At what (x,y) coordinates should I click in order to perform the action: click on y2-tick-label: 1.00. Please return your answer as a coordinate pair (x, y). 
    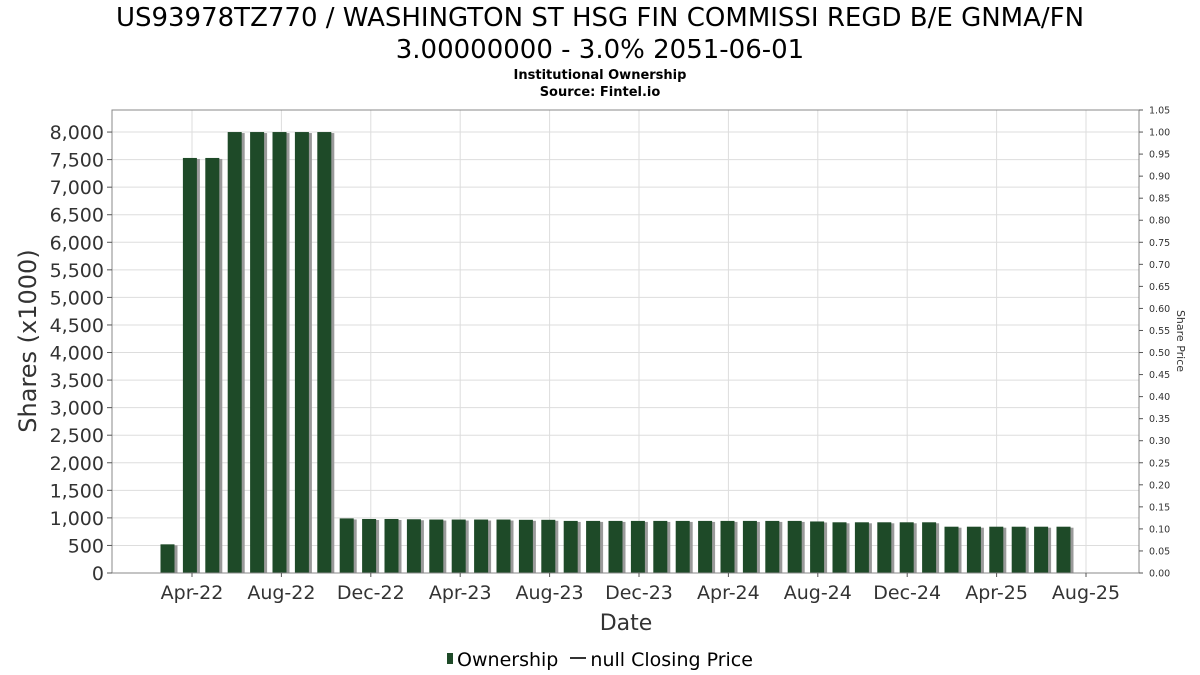
    Looking at the image, I should click on (1159, 133).